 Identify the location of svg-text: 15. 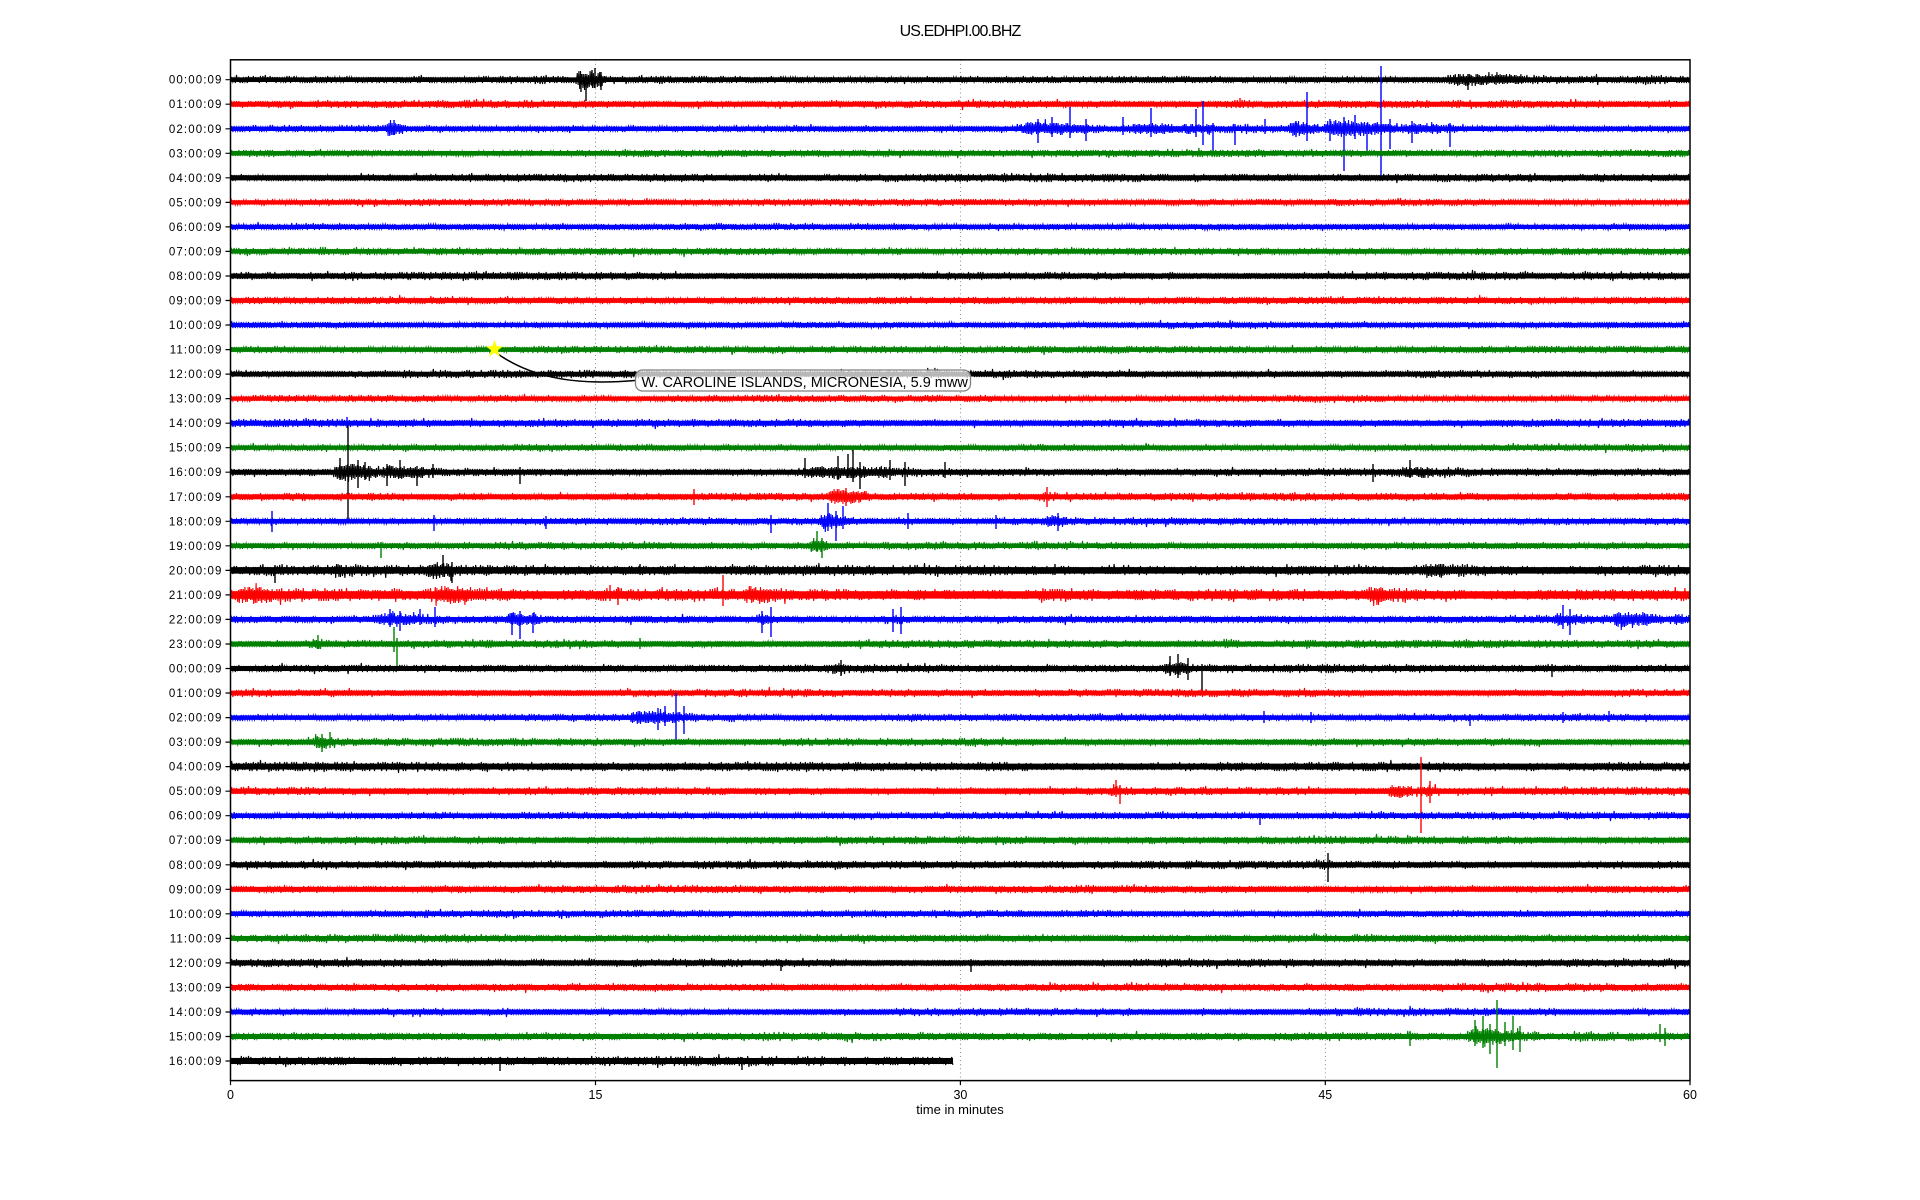
(596, 1095).